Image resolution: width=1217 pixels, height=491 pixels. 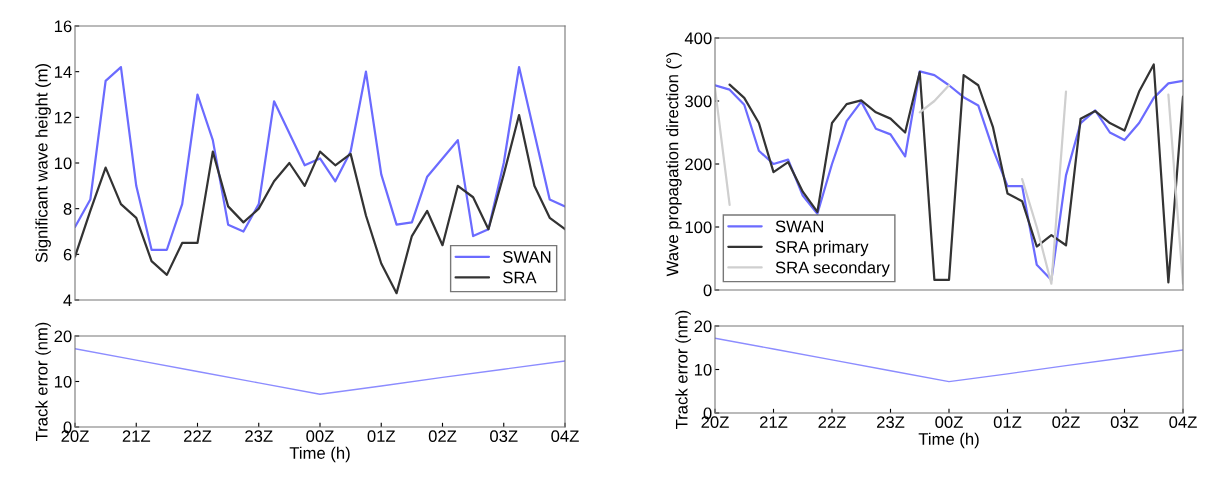 What do you see at coordinates (67, 209) in the screenshot?
I see `y-tick-label: 8` at bounding box center [67, 209].